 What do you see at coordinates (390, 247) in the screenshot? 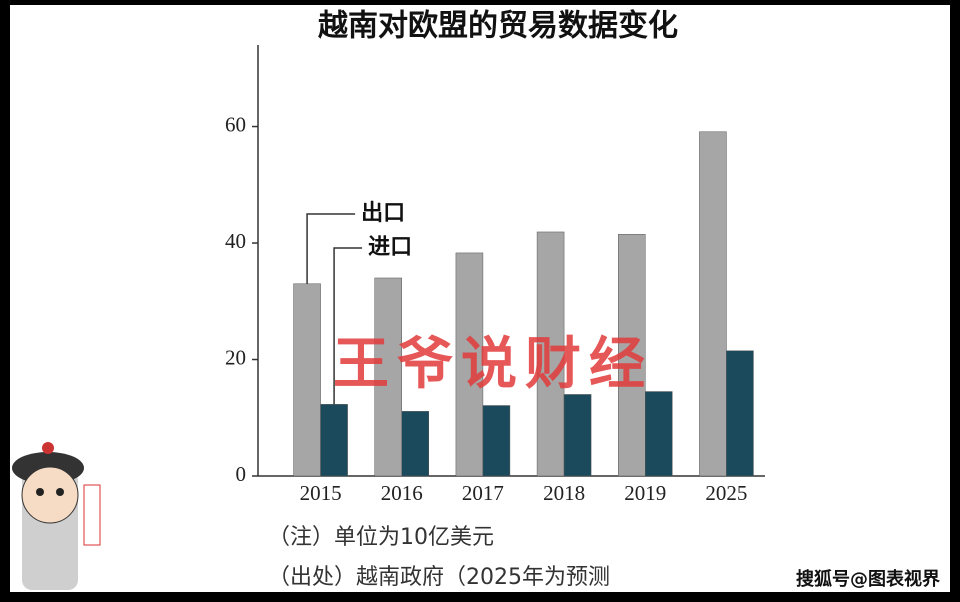
I see `legend-label: 进口` at bounding box center [390, 247].